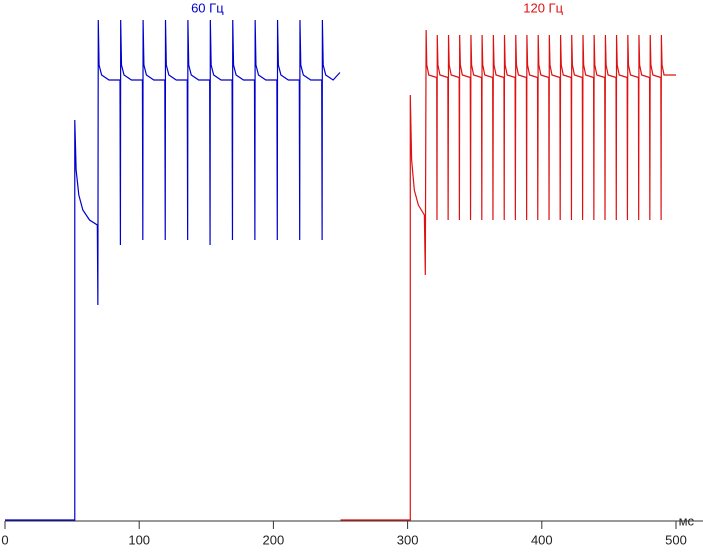 This screenshot has height=554, width=703. Describe the element at coordinates (676, 539) in the screenshot. I see `x-tick-label: 500` at that location.